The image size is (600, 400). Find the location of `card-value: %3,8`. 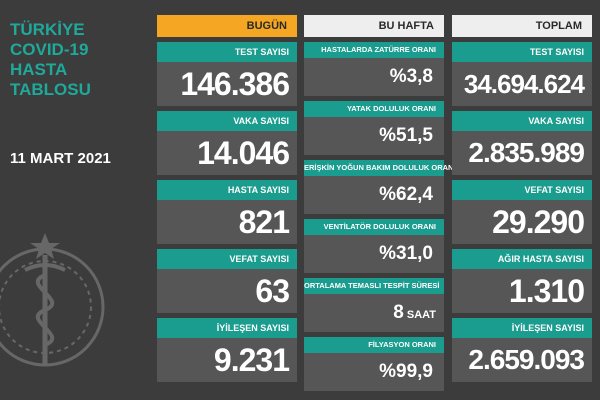

card-value: %3,8 is located at coordinates (374, 77).